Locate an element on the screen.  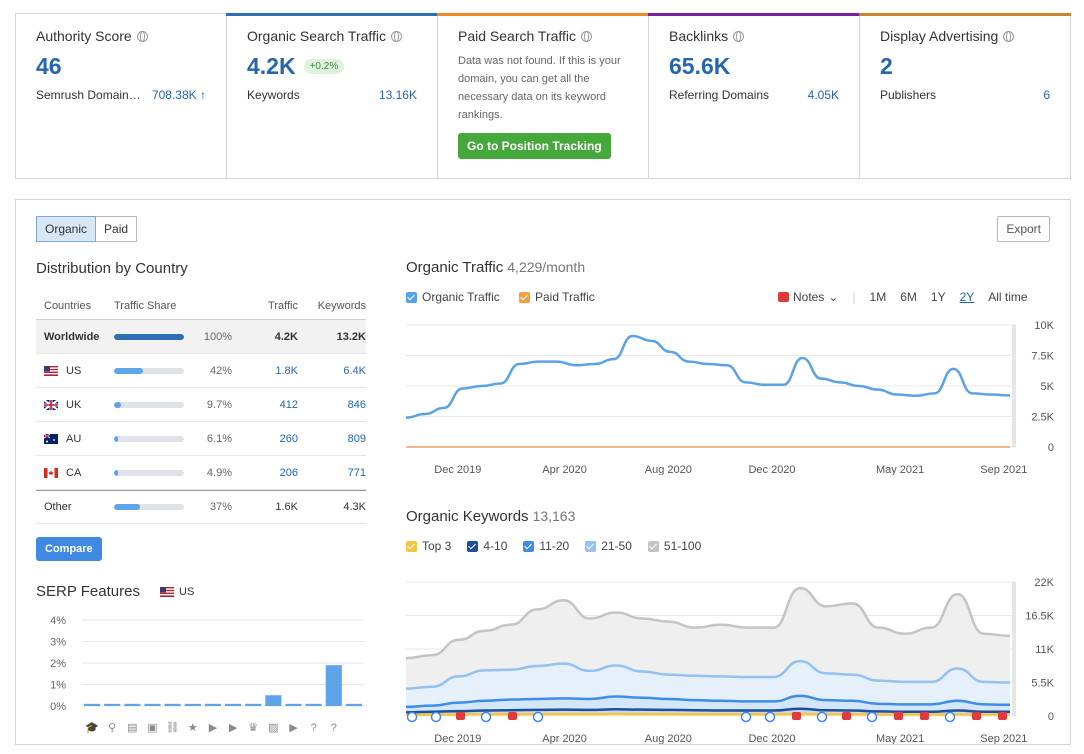
country-traffic: 412 is located at coordinates (288, 404).